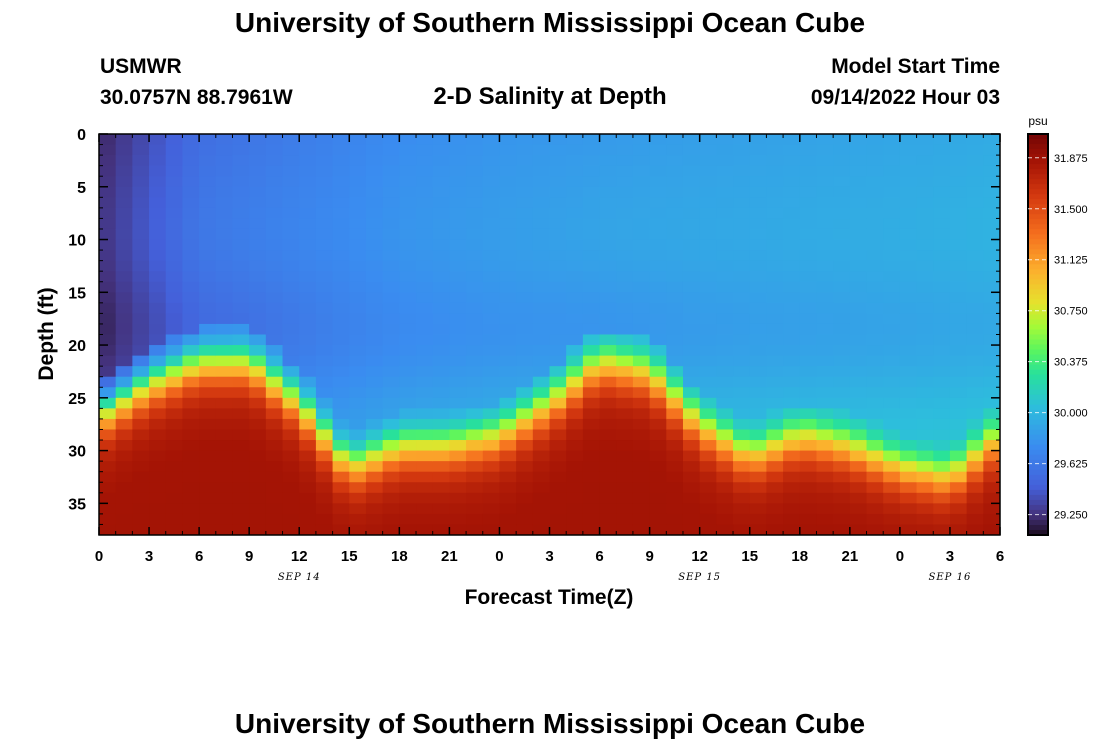 Image resolution: width=1100 pixels, height=750 pixels. What do you see at coordinates (699, 556) in the screenshot?
I see `x-tick-label: 12` at bounding box center [699, 556].